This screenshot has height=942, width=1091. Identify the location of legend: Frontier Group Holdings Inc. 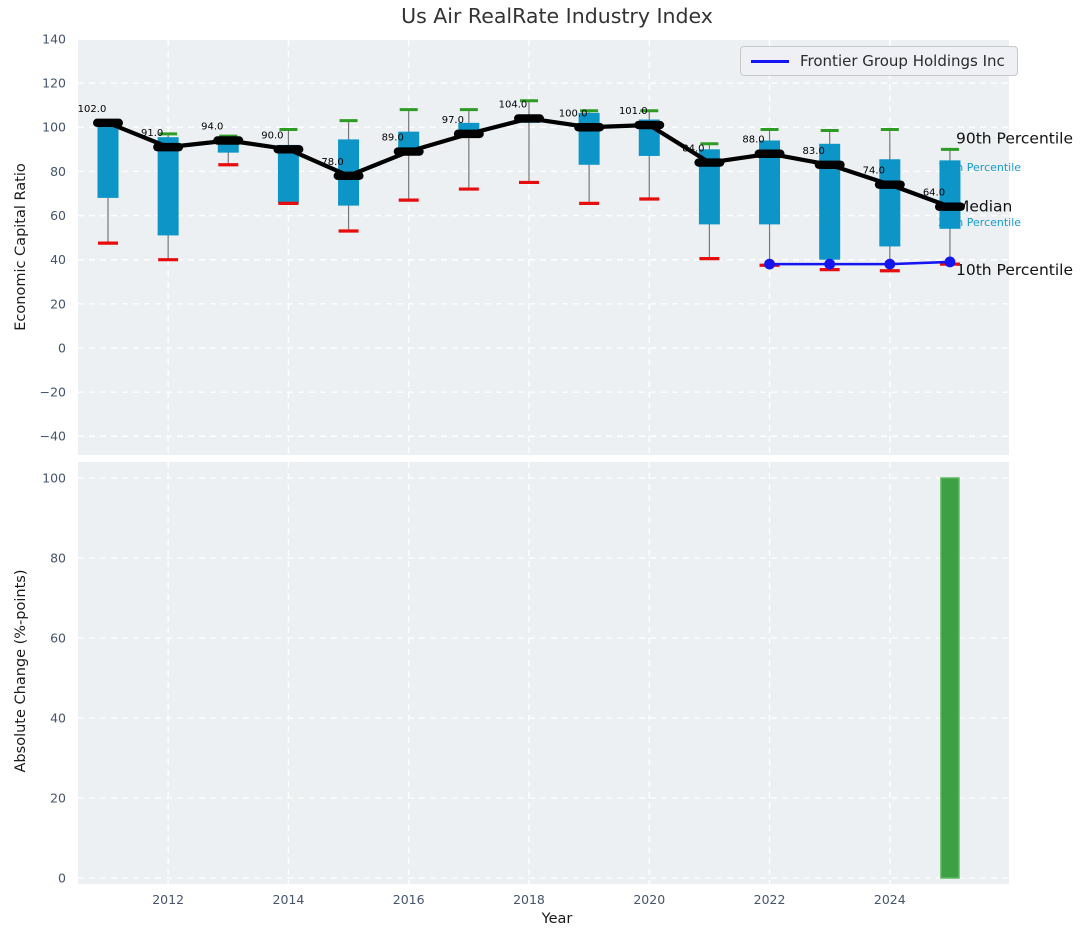
(879, 61).